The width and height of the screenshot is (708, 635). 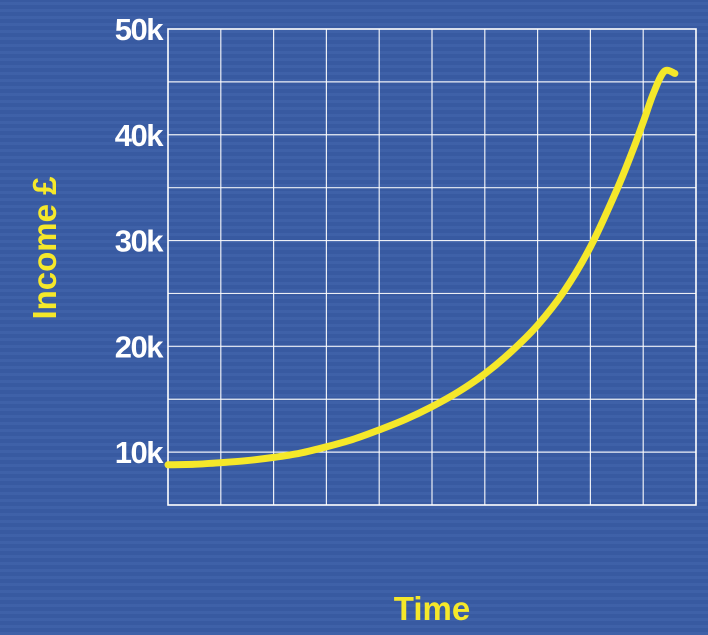 What do you see at coordinates (44, 248) in the screenshot?
I see `y-axis-title: Income £` at bounding box center [44, 248].